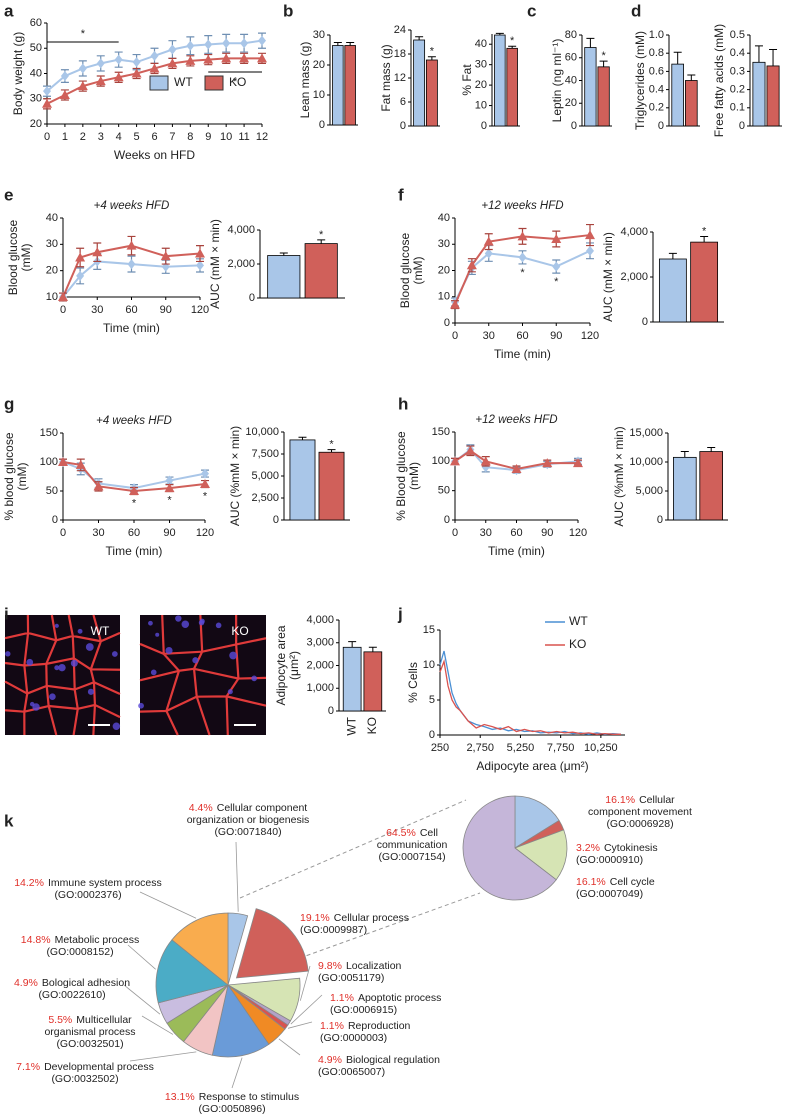 This screenshot has width=788, height=1117. I want to click on x-tick-label: 10,250, so click(601, 748).